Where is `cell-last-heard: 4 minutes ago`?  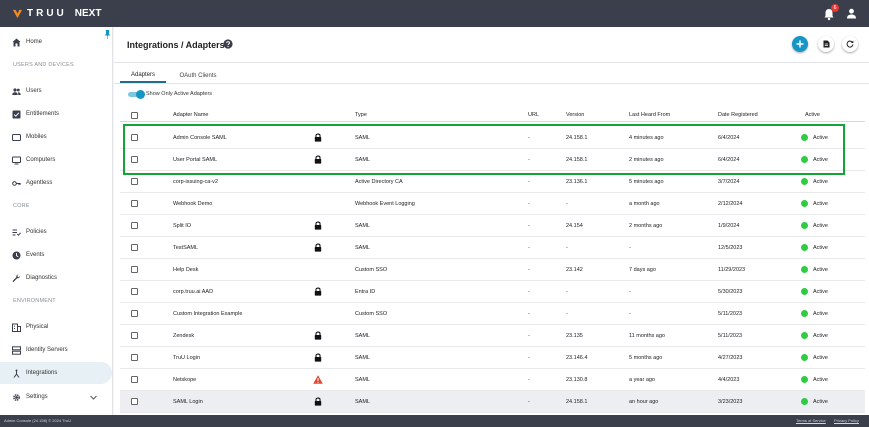 cell-last-heard: 4 minutes ago is located at coordinates (646, 138).